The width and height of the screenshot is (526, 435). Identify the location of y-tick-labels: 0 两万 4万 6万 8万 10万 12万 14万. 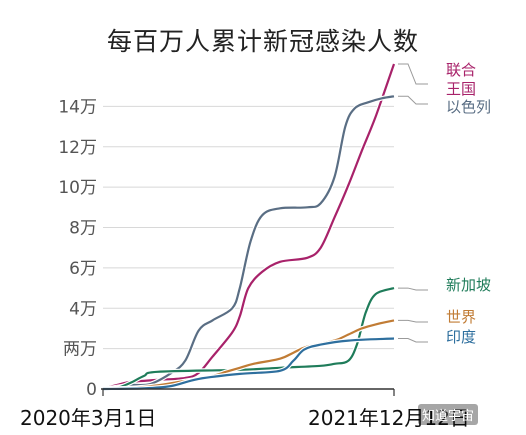
(77, 248).